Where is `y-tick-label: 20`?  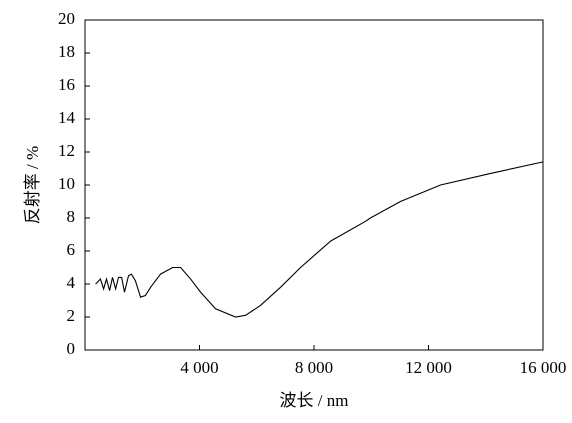 y-tick-label: 20 is located at coordinates (66, 18).